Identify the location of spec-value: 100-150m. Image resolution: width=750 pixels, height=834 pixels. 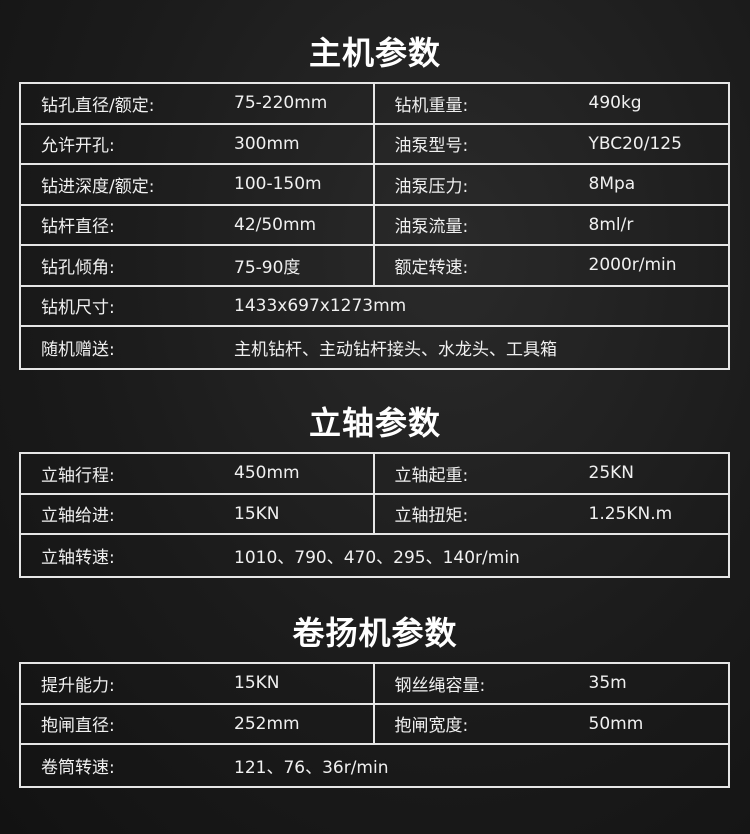
(278, 184).